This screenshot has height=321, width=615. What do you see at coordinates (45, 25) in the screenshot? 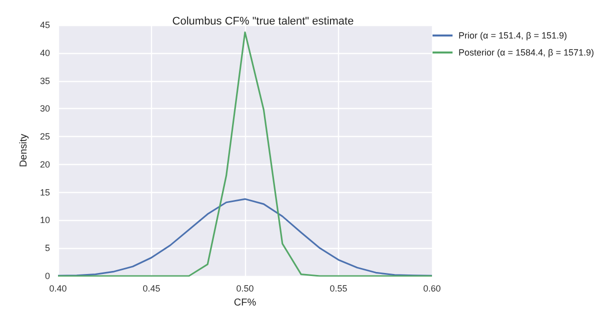
I see `y-tick-label: 45` at bounding box center [45, 25].